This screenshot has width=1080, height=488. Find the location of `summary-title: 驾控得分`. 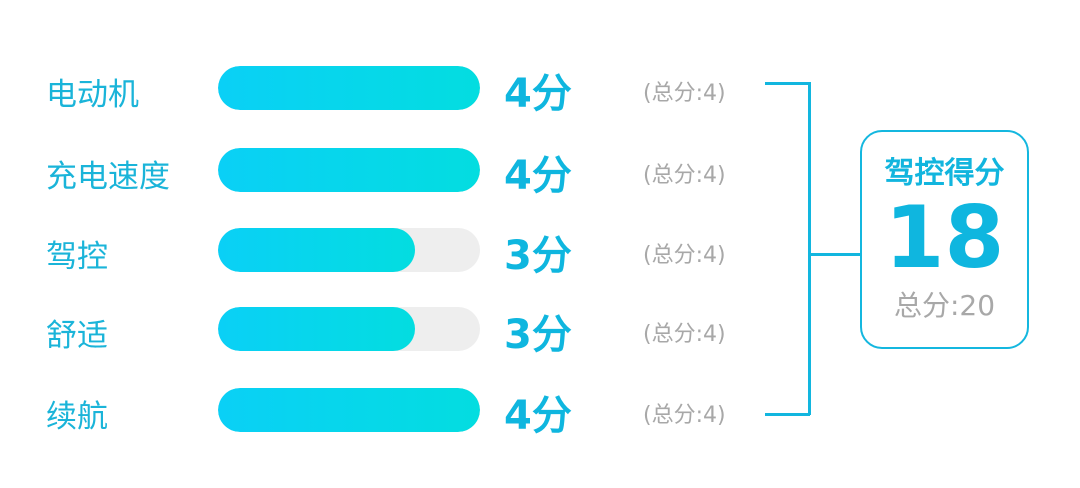

summary-title: 驾控得分 is located at coordinates (944, 173).